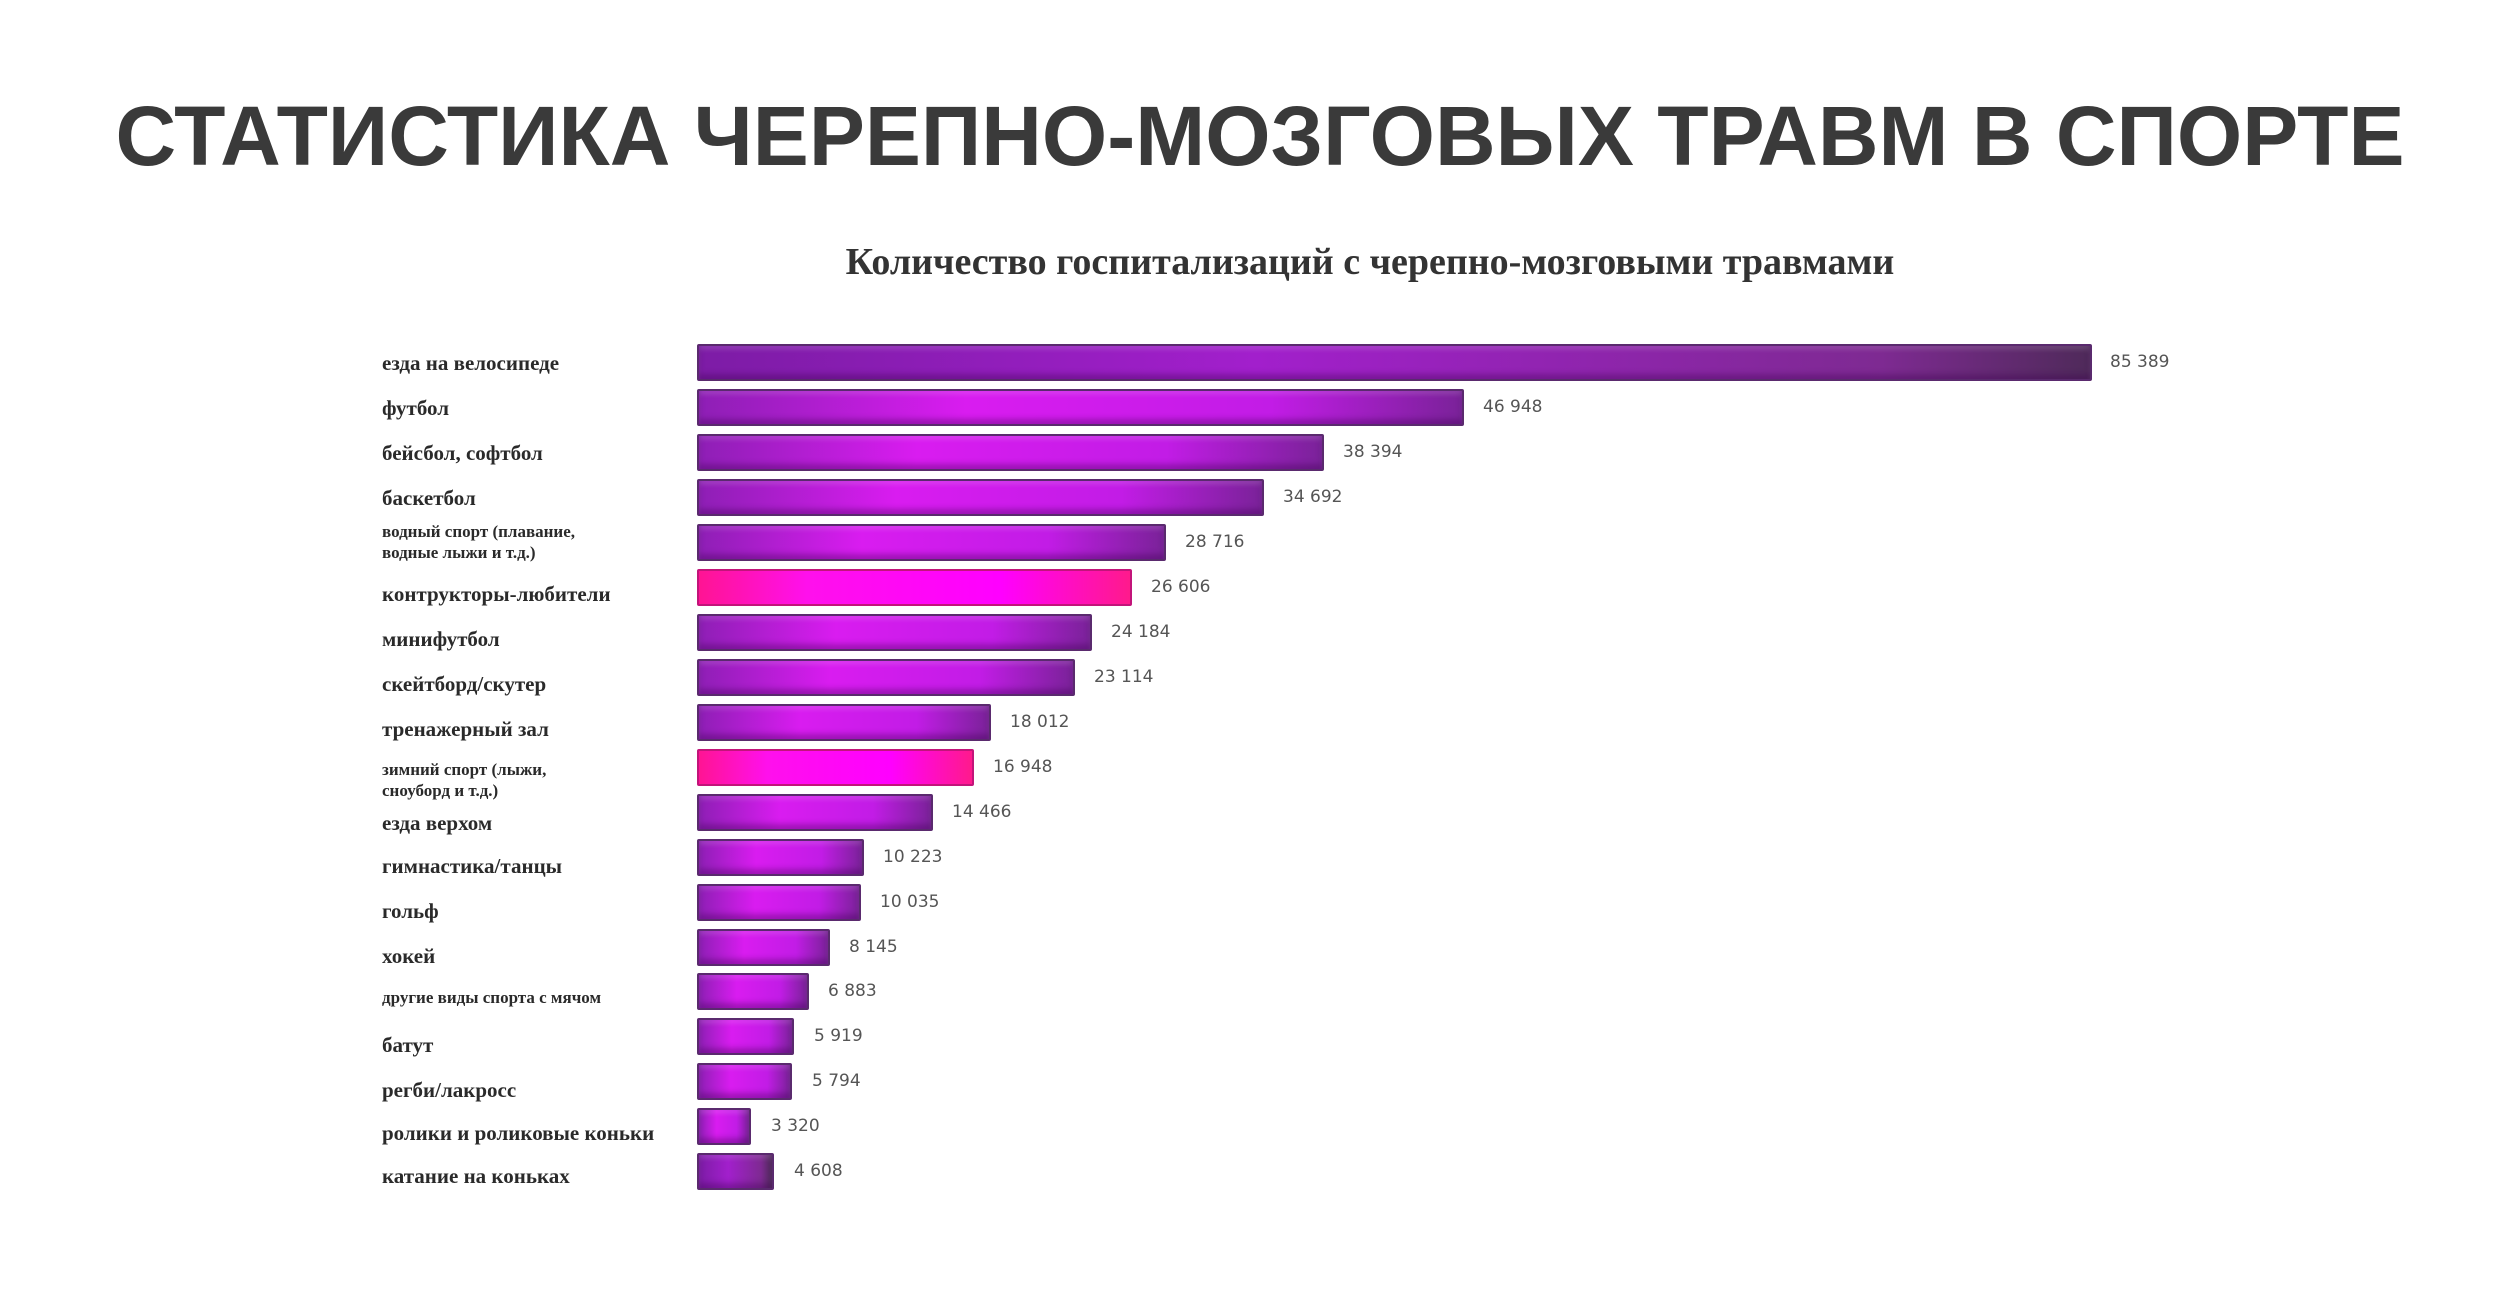  I want to click on category-label: ролики и роликовые коньки, so click(518, 1133).